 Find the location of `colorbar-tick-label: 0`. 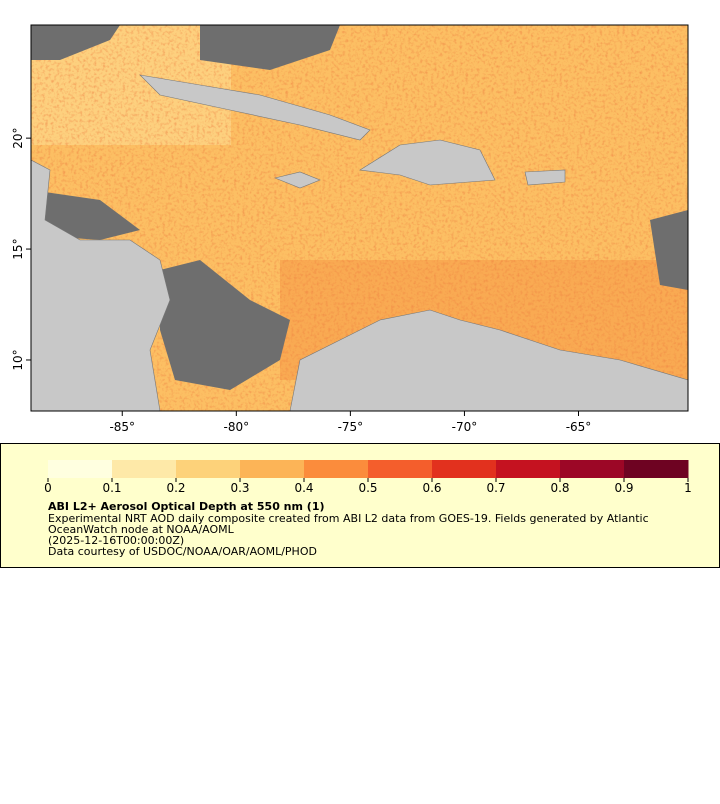

colorbar-tick-label: 0 is located at coordinates (48, 488).